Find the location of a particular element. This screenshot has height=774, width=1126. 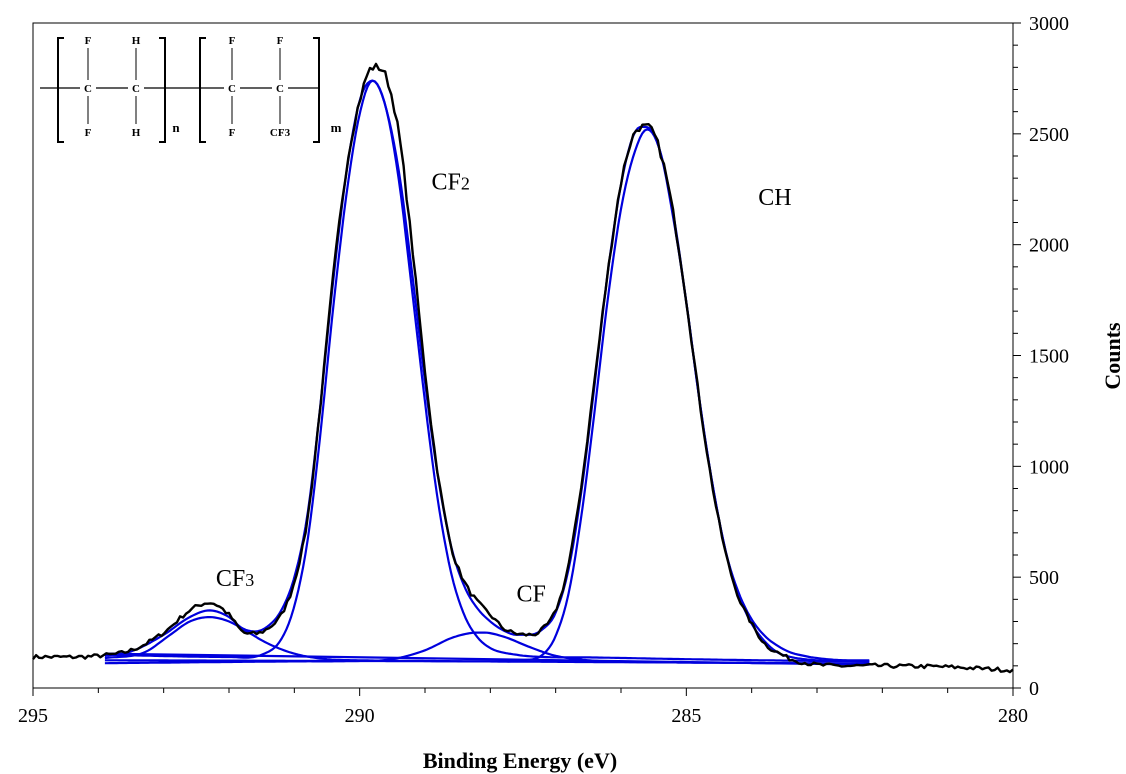

y-axis-title: Counts is located at coordinates (1112, 356).